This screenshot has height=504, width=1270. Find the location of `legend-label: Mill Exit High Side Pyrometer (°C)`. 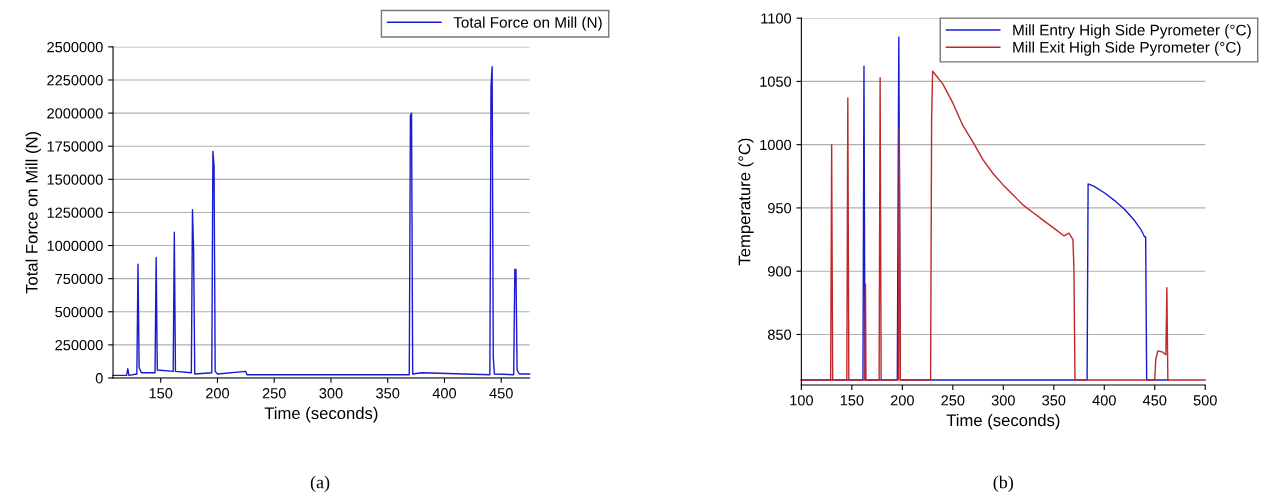

legend-label: Mill Exit High Side Pyrometer (°C) is located at coordinates (1127, 48).